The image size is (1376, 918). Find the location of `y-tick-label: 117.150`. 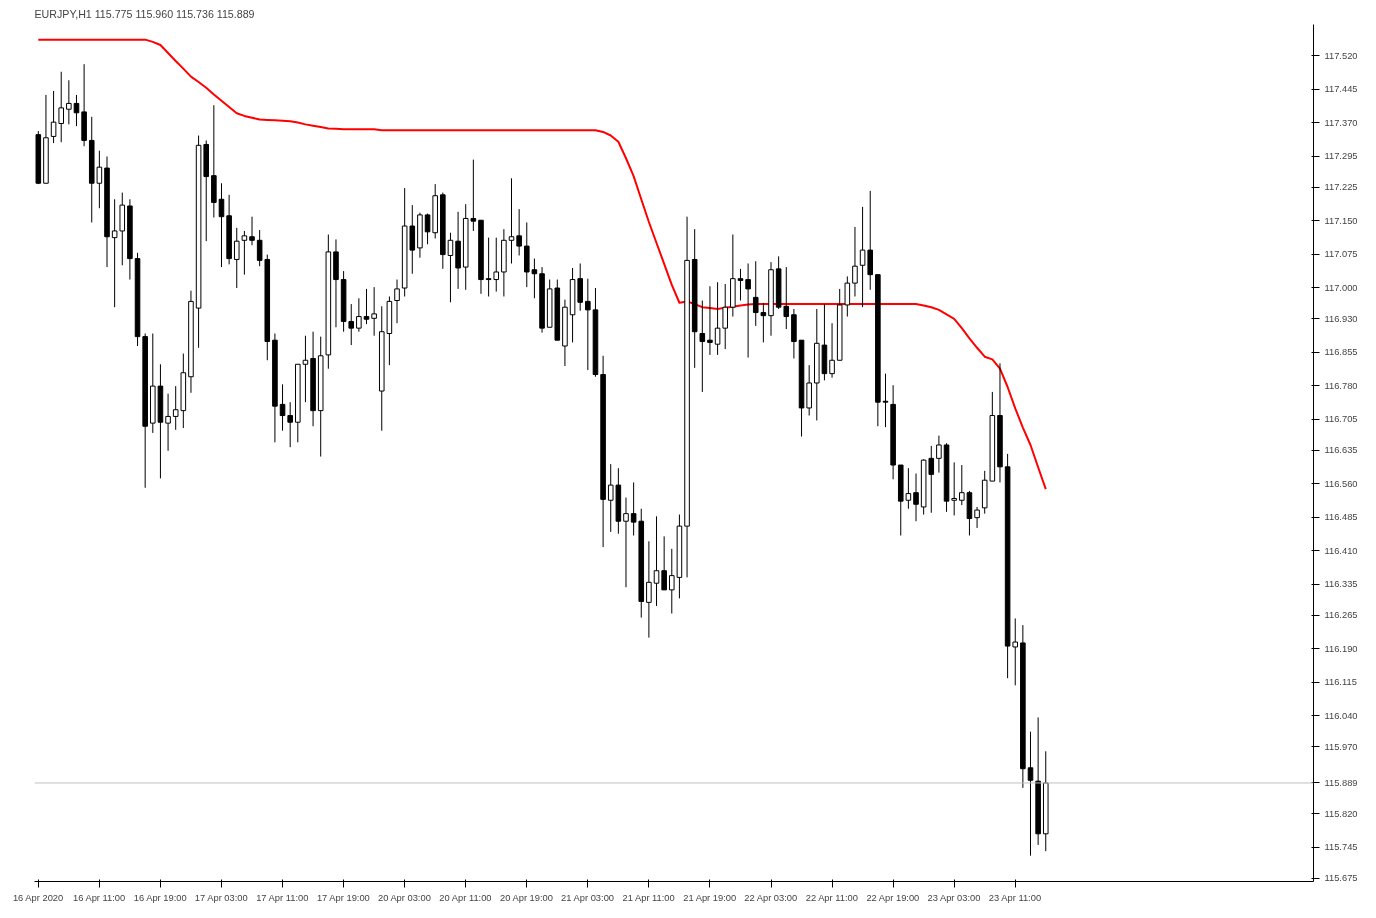

y-tick-label: 117.150 is located at coordinates (1341, 220).